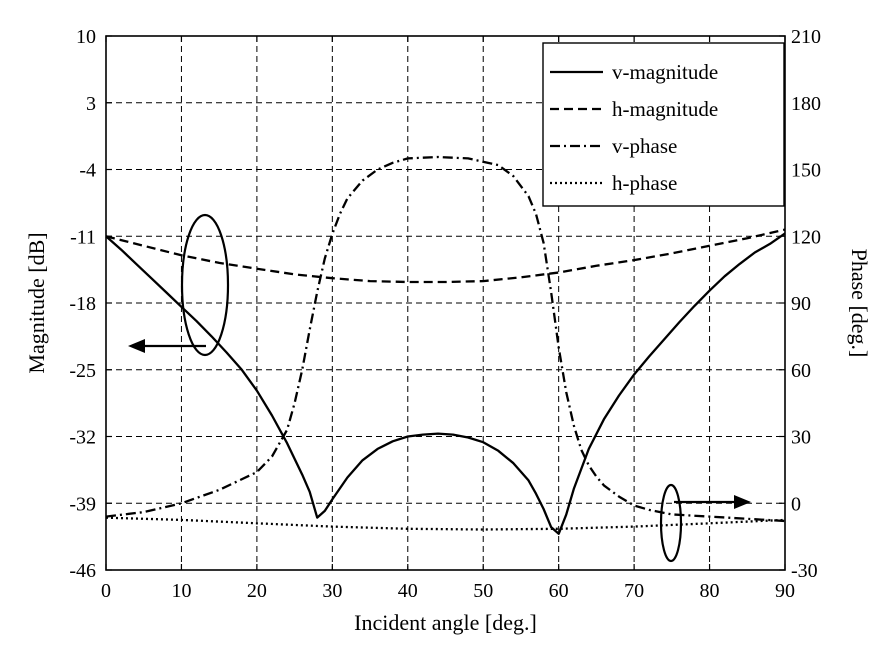  I want to click on y-left-tick-label: 10, so click(86, 37).